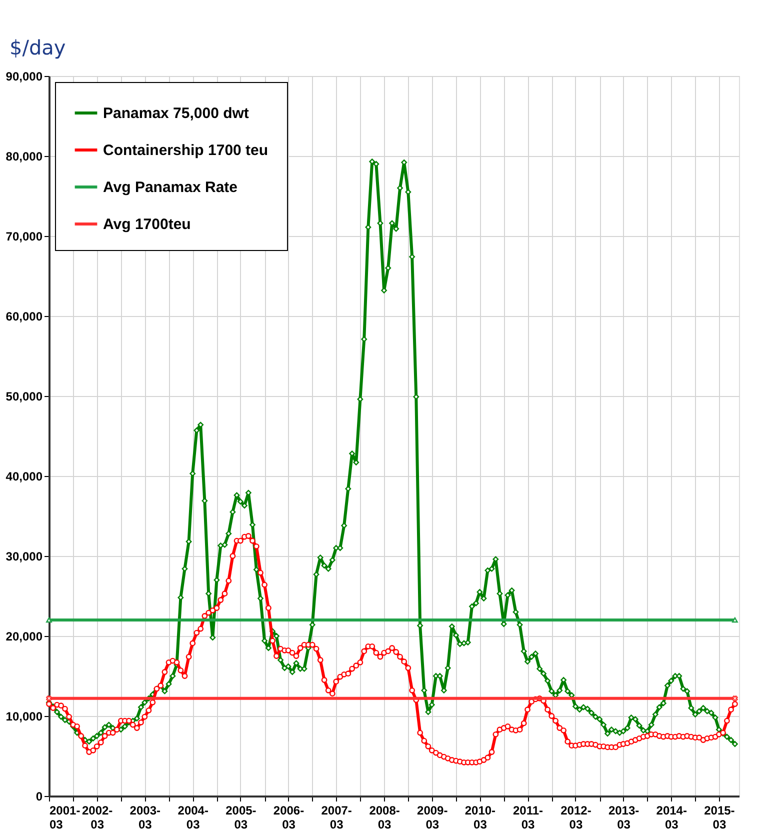  What do you see at coordinates (624, 818) in the screenshot?
I see `x-tick-label: 2013- 03` at bounding box center [624, 818].